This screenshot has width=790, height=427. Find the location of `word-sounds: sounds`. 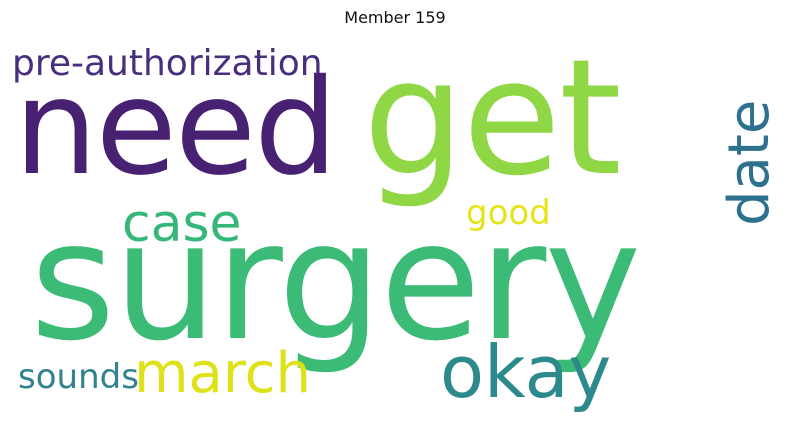

word-sounds: sounds is located at coordinates (78, 377).